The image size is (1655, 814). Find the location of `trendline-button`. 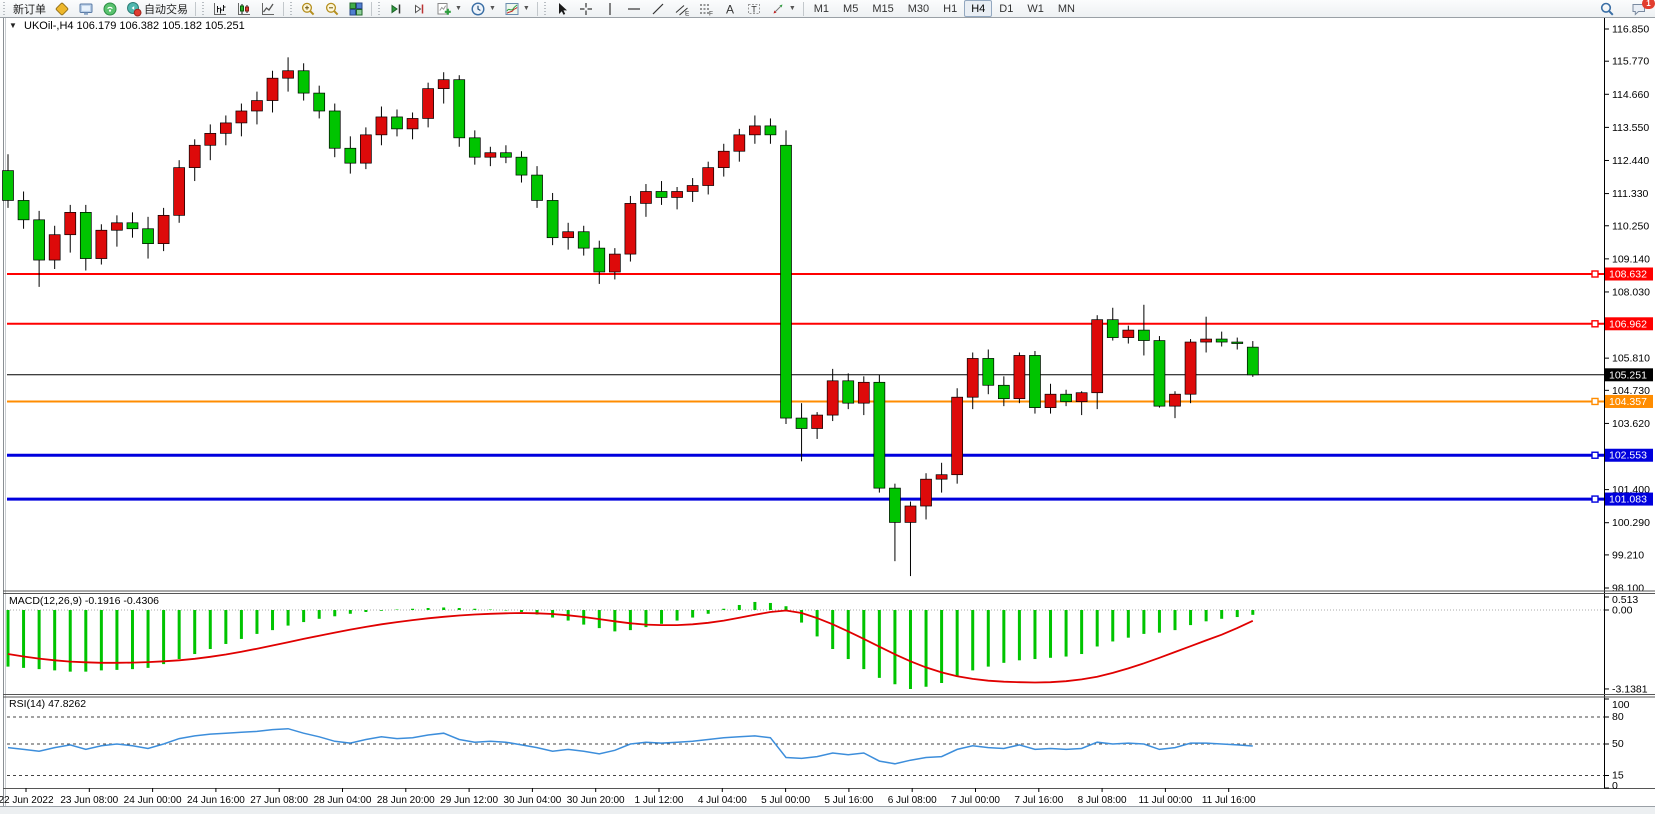

trendline-button is located at coordinates (658, 9).